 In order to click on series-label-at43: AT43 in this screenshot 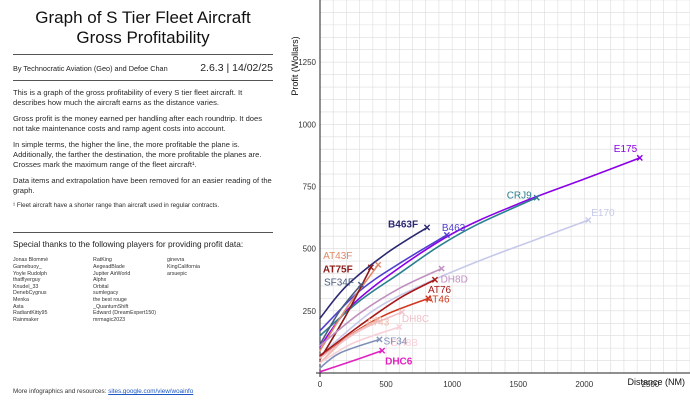, I will do `click(378, 323)`.